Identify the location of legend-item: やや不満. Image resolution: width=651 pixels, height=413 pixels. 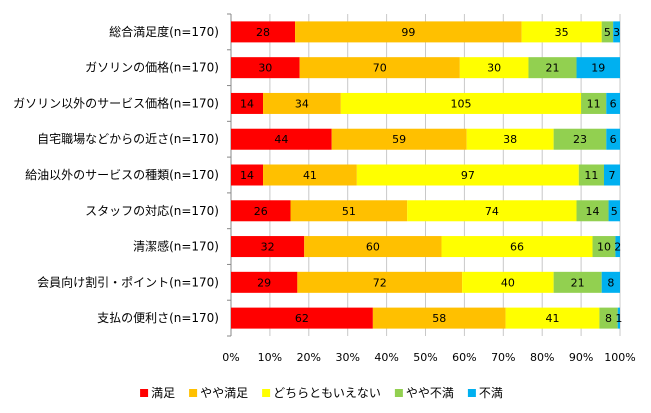
(424, 393).